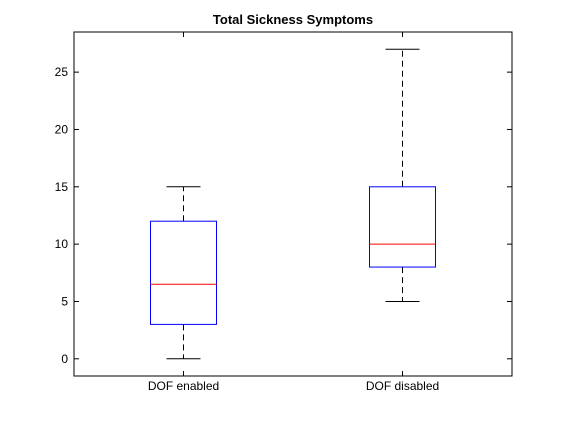 The height and width of the screenshot is (423, 566). I want to click on y-tick-label: 15, so click(62, 187).